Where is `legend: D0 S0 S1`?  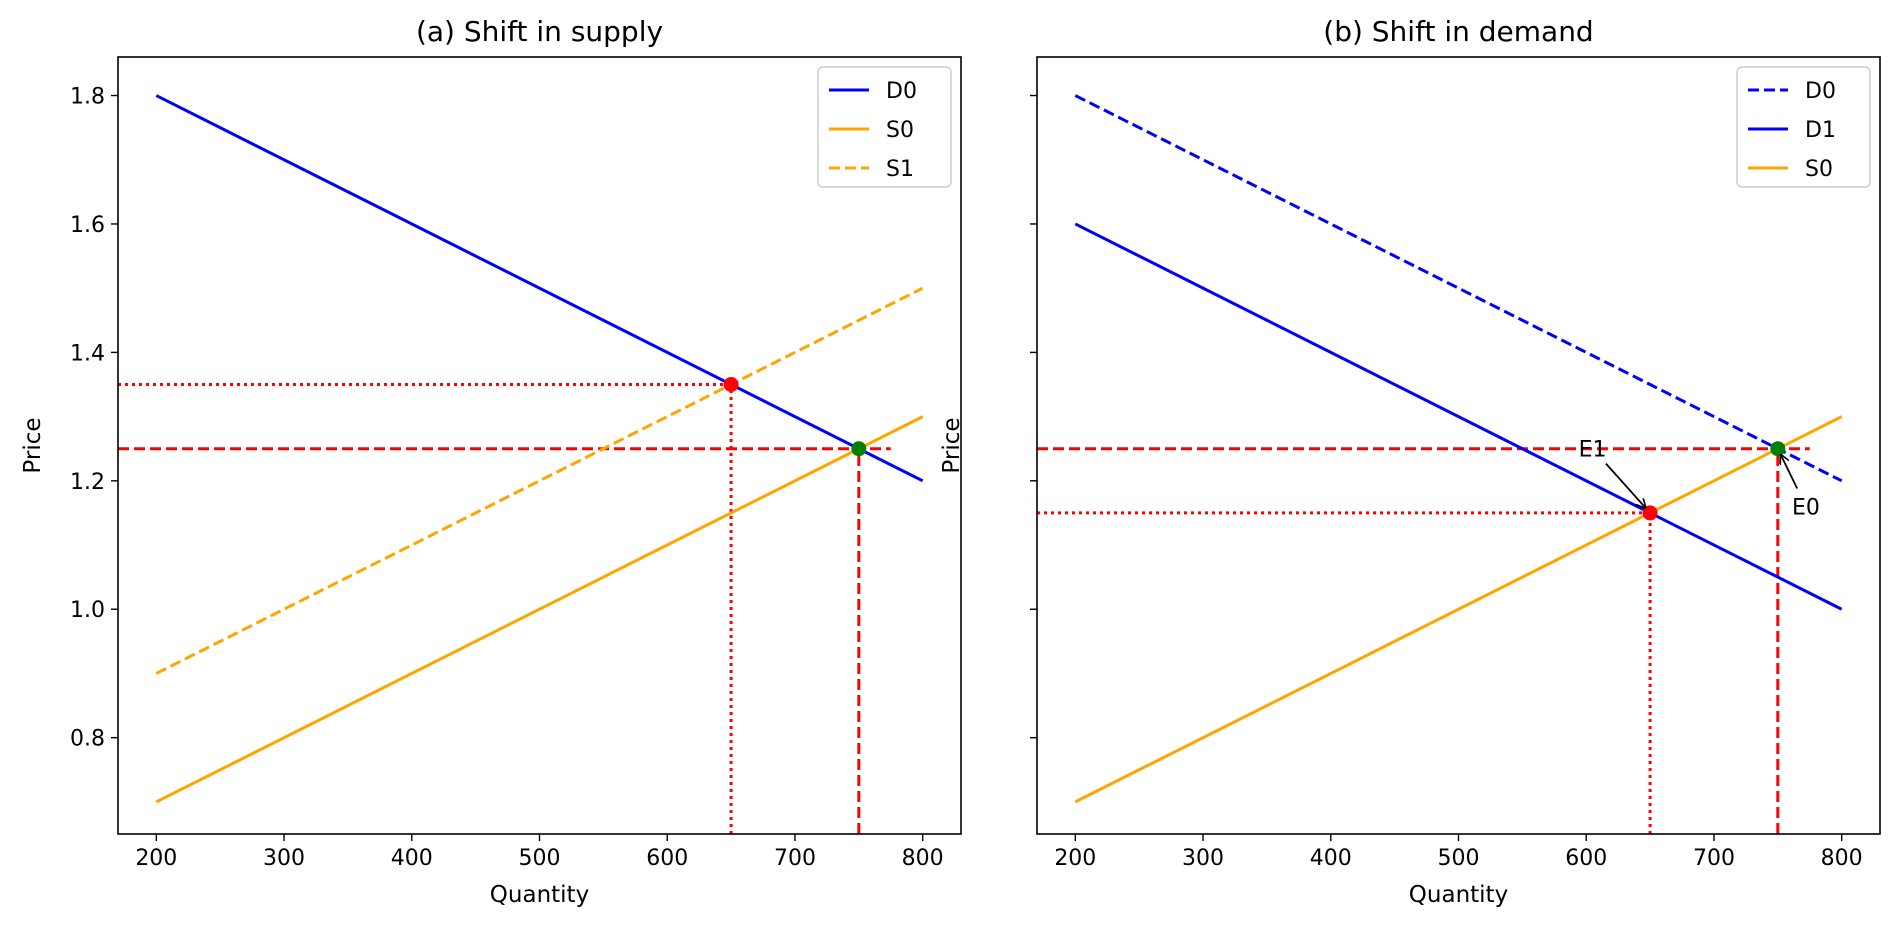
legend: D0 S0 S1 is located at coordinates (884, 127).